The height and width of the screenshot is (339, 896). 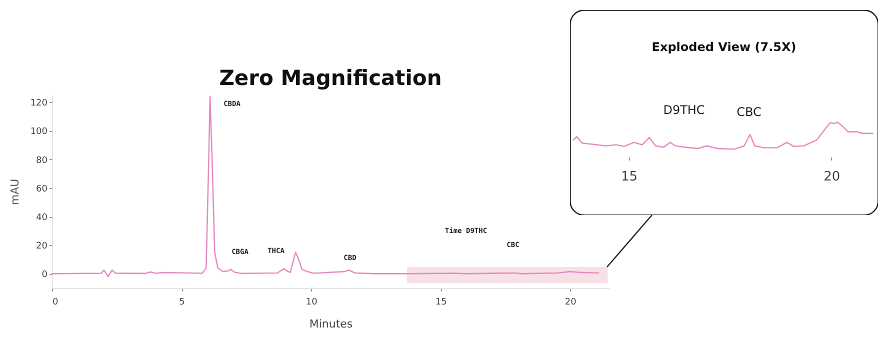 What do you see at coordinates (749, 112) in the screenshot?
I see `text: CBC` at bounding box center [749, 112].